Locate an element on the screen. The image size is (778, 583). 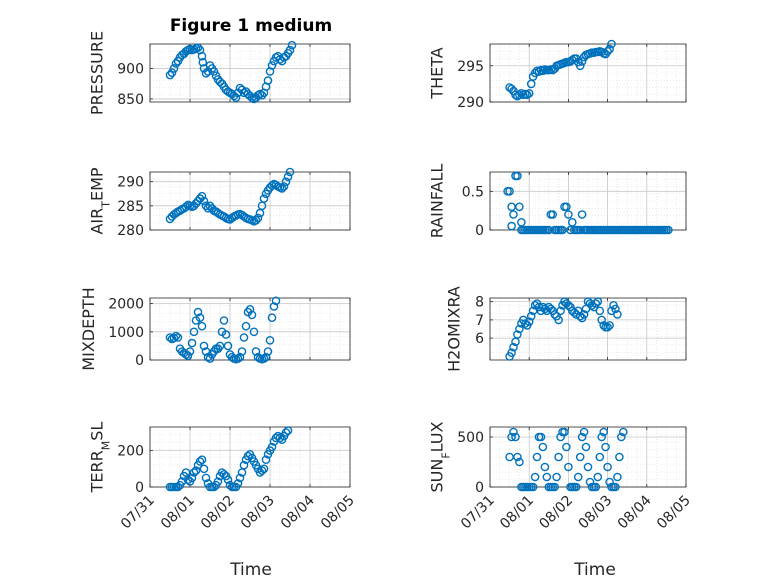
panel-theta-y-tick-label: 295 is located at coordinates (470, 67).